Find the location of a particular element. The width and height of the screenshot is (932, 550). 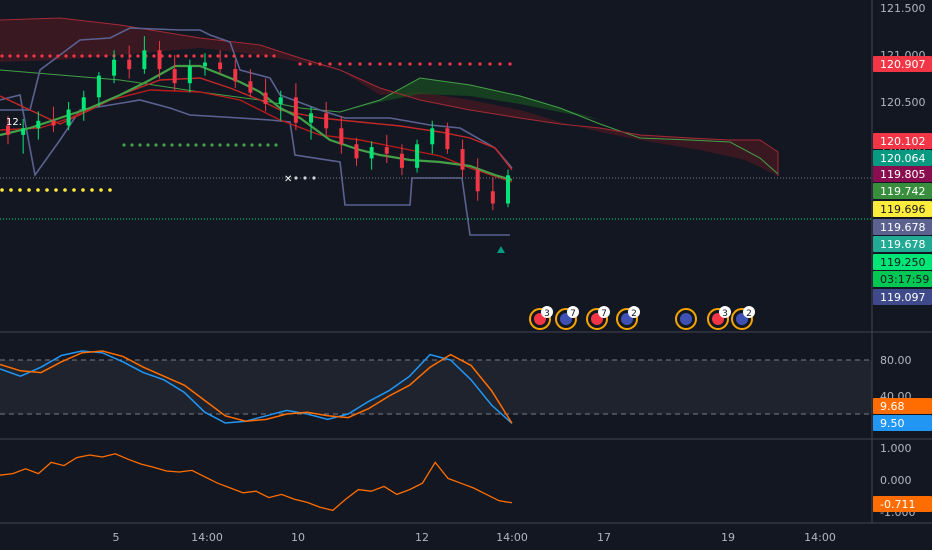

time-axis: 5 14:00 10 12 14:00 17 19 14:00 is located at coordinates (474, 537).